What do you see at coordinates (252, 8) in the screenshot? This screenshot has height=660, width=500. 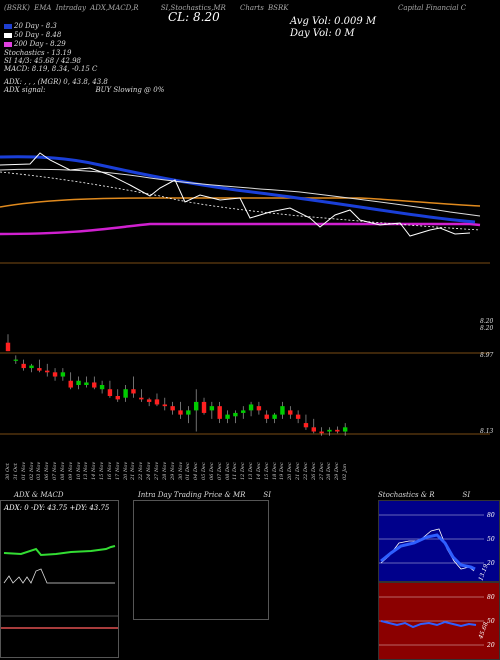 I see `tag-charts: Charts` at bounding box center [252, 8].